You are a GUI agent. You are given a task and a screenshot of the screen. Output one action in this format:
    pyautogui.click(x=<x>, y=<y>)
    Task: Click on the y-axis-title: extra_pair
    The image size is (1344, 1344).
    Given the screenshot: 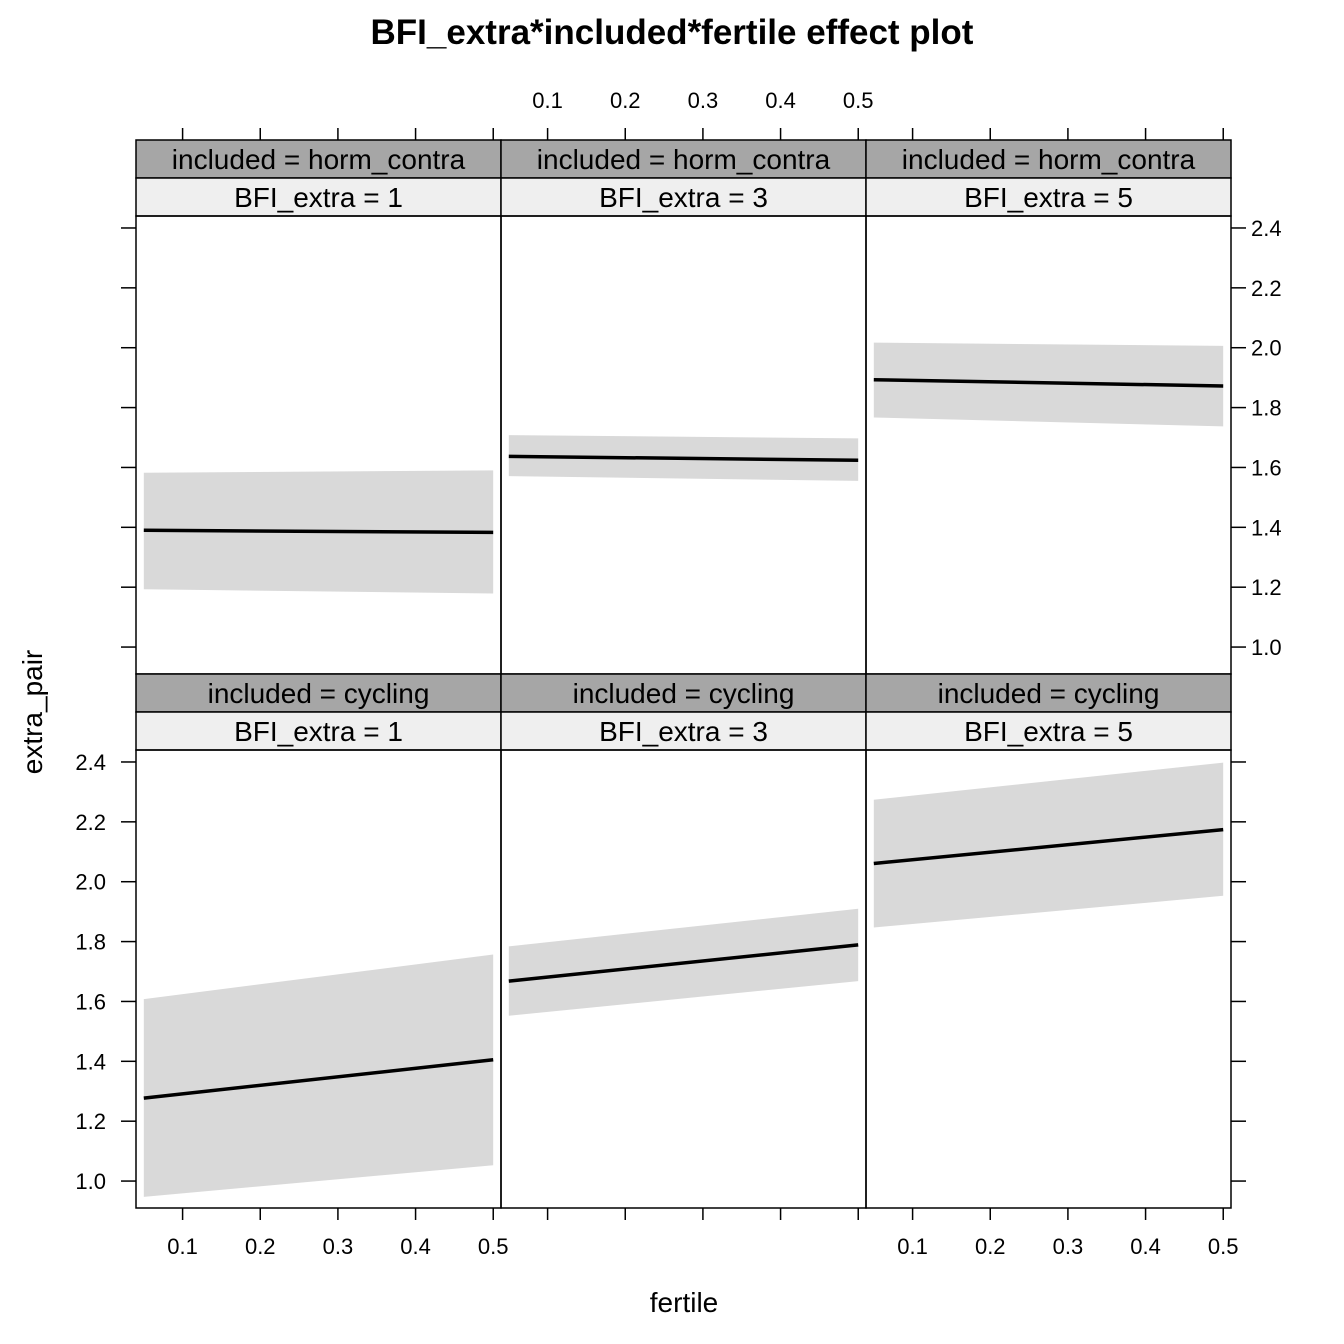 What is the action you would take?
    pyautogui.click(x=32, y=712)
    